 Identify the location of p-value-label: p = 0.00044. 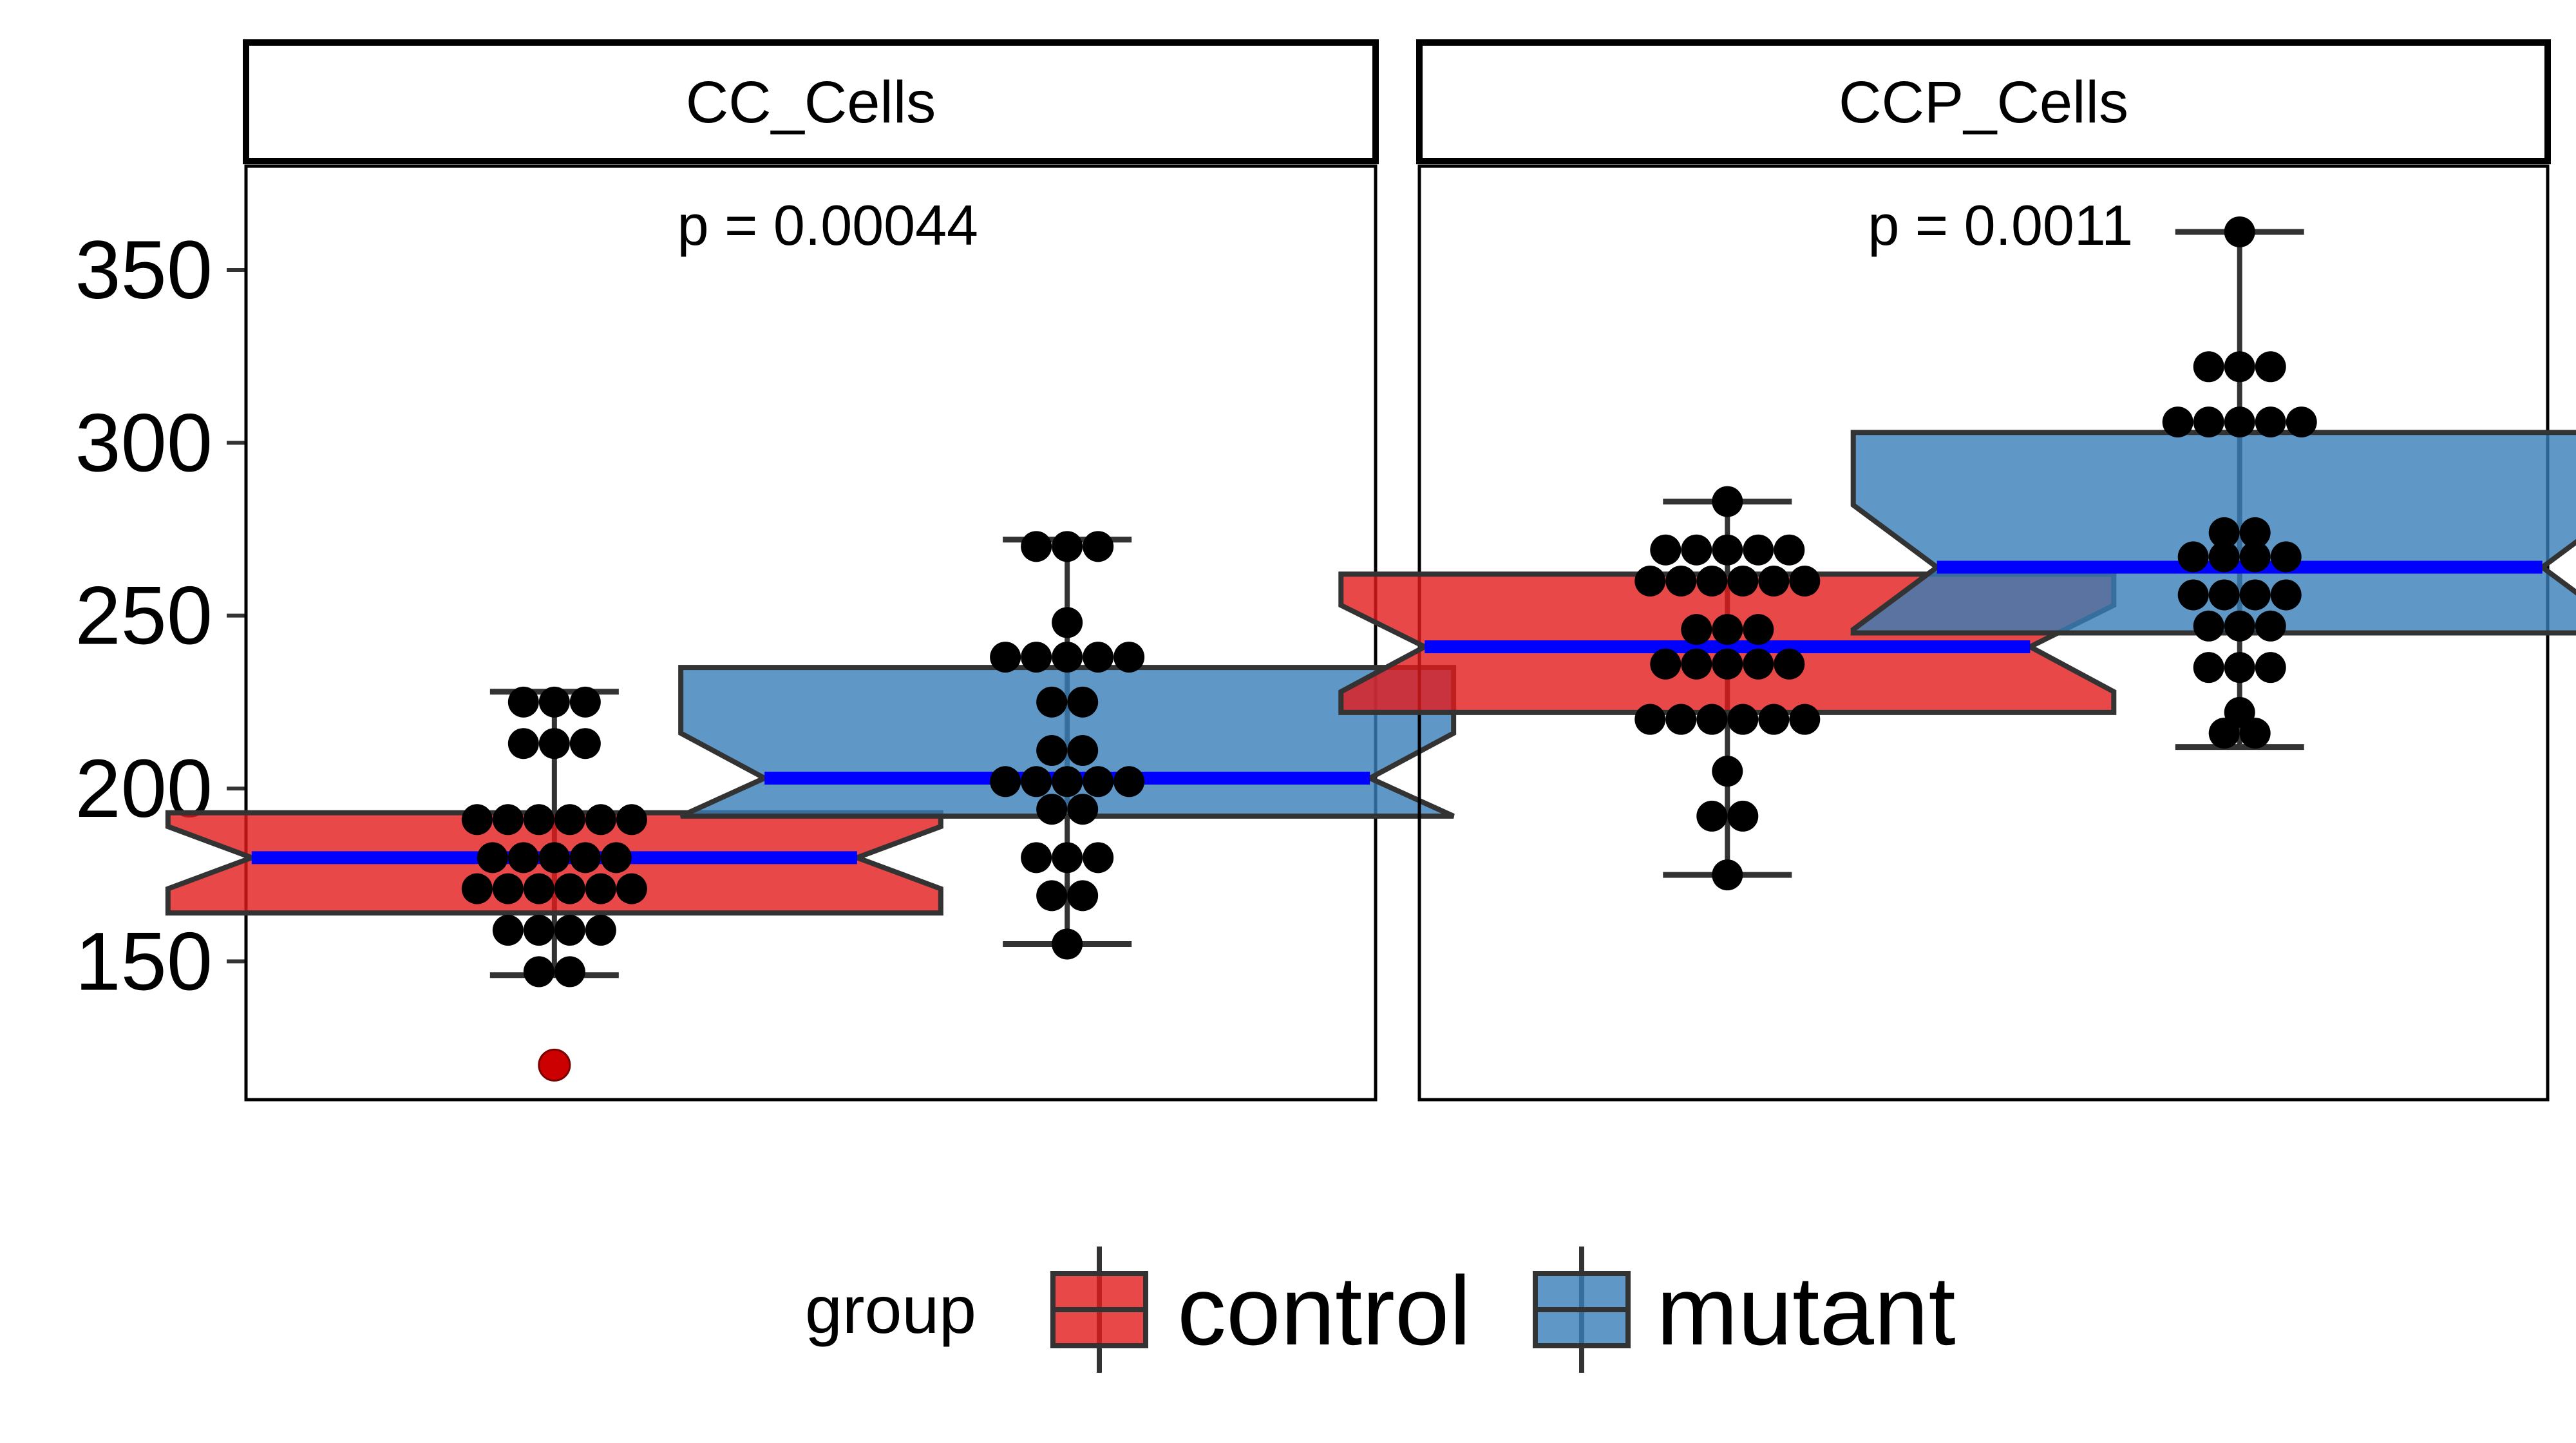
(827, 225).